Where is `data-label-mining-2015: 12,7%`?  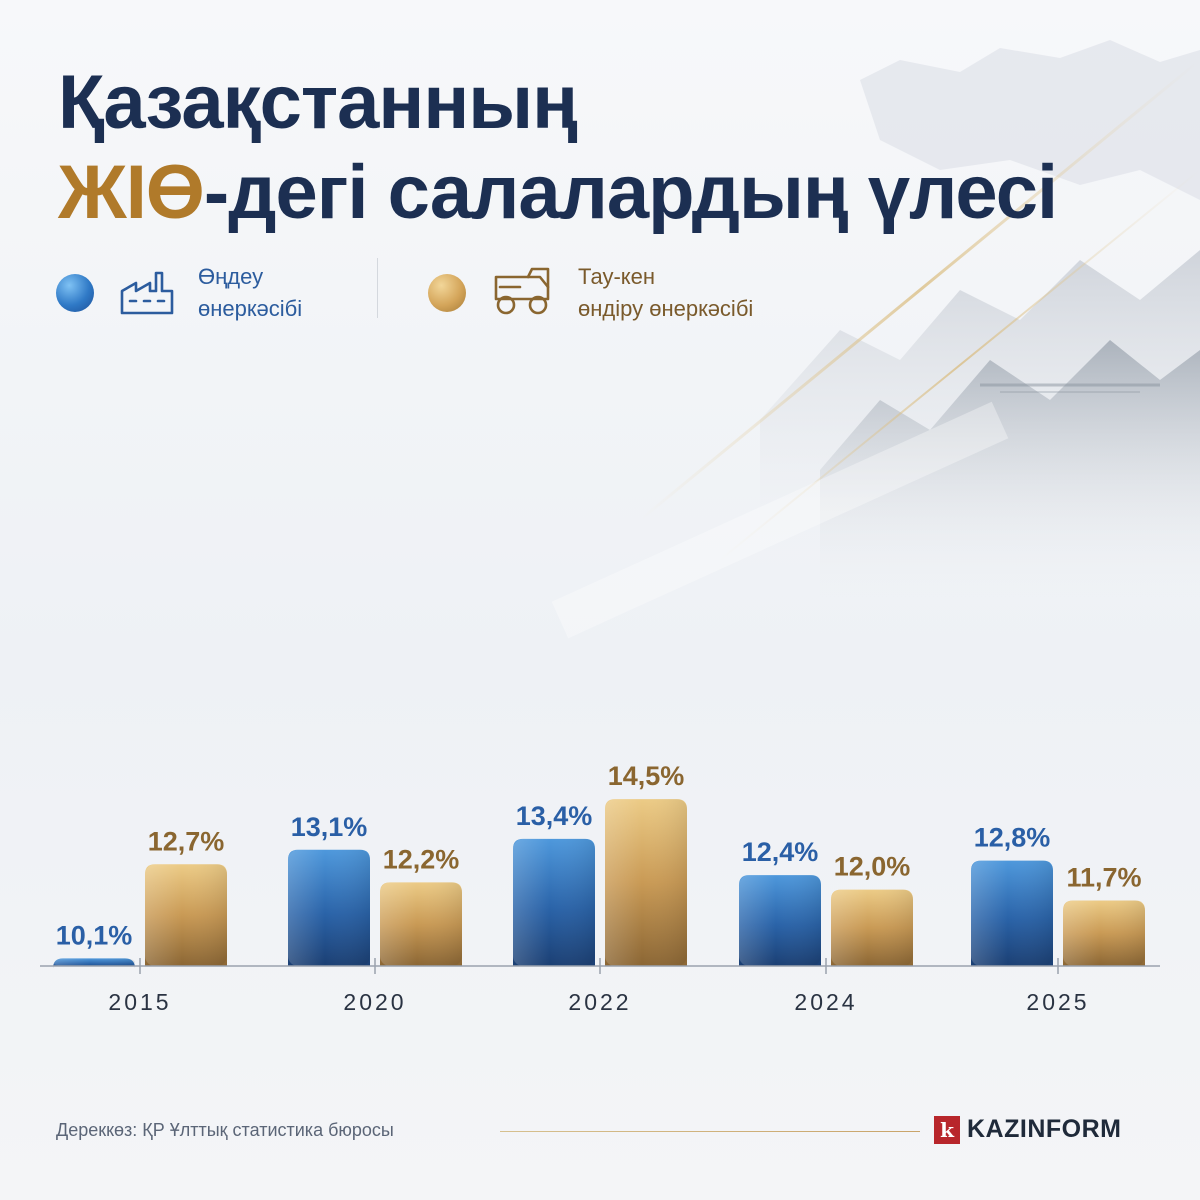 data-label-mining-2015: 12,7% is located at coordinates (186, 841).